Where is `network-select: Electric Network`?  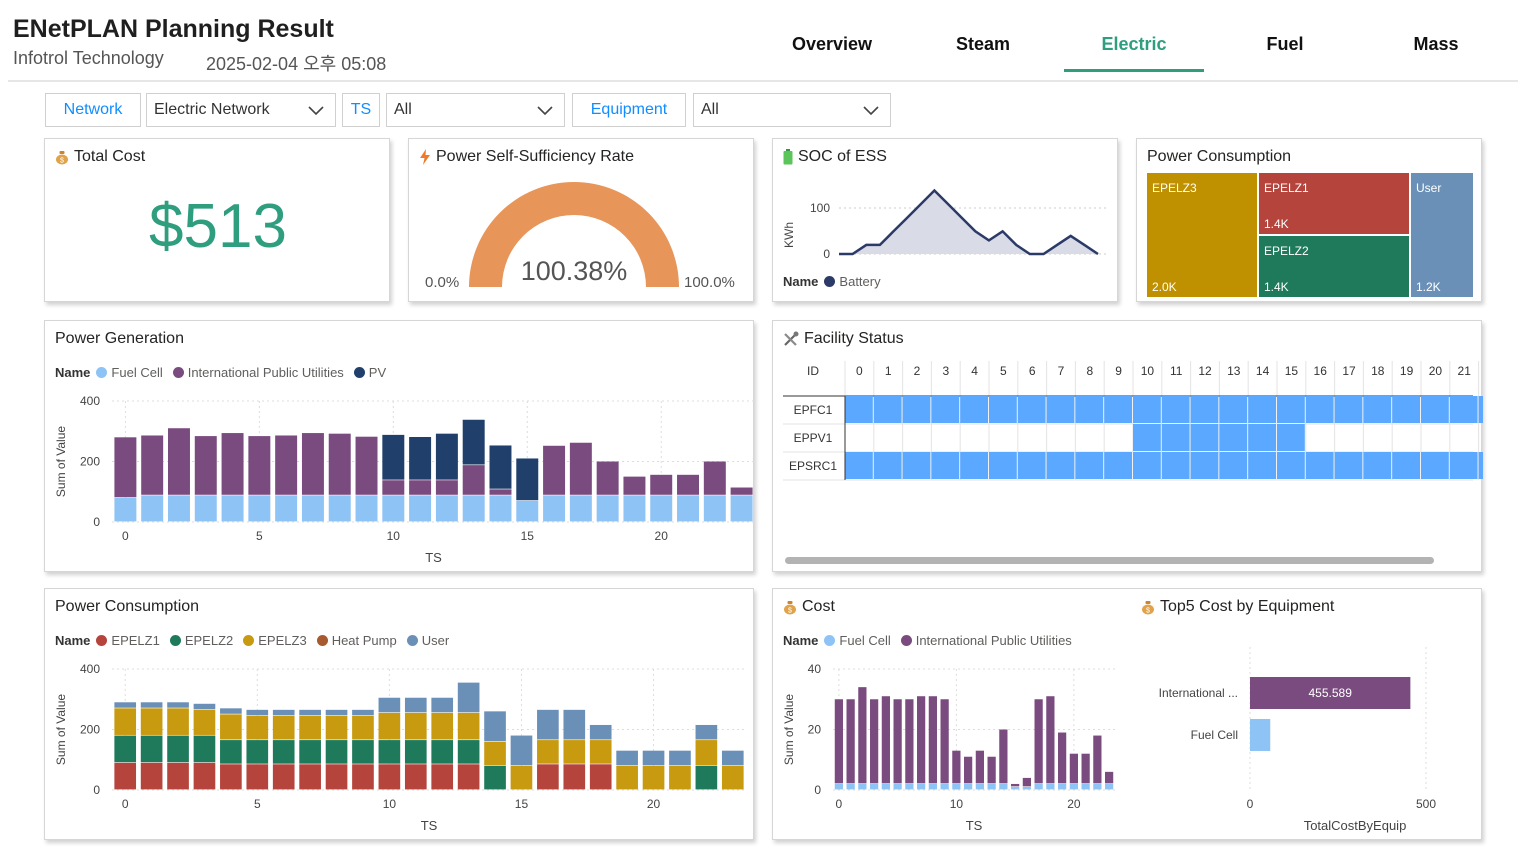 network-select: Electric Network is located at coordinates (241, 110).